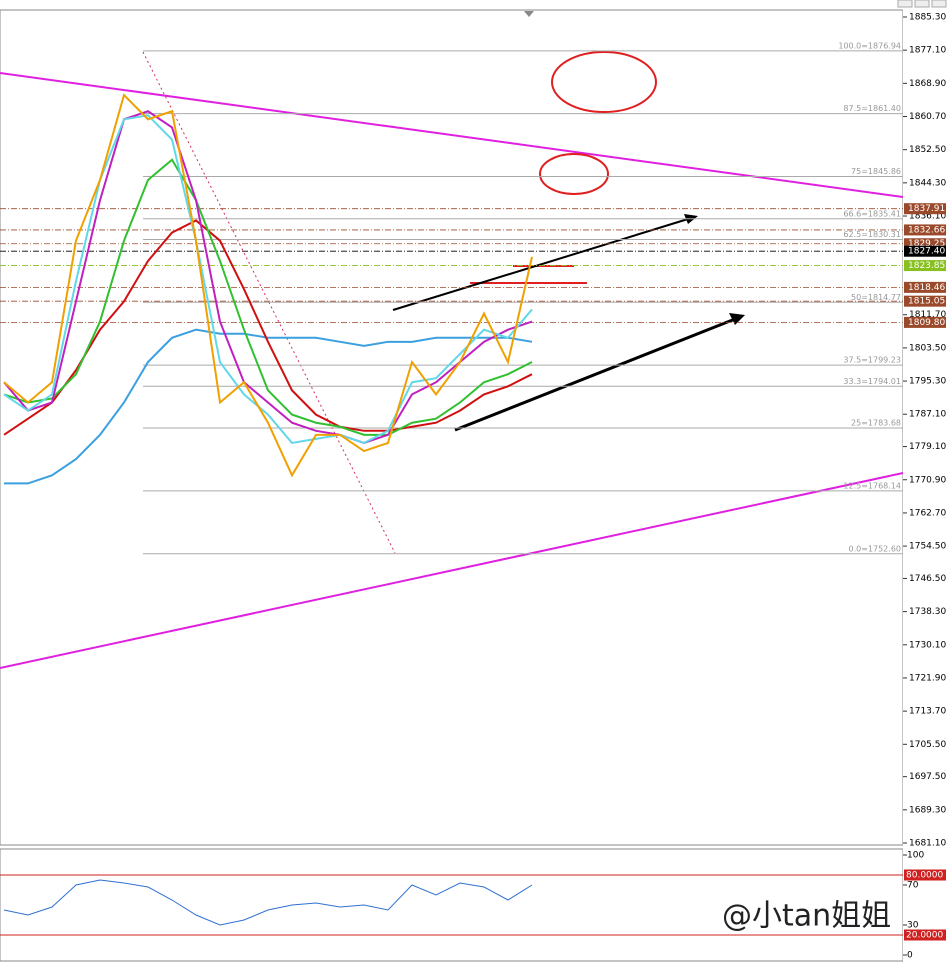  Describe the element at coordinates (927, 712) in the screenshot. I see `y-tick-label: 1713.70` at that location.